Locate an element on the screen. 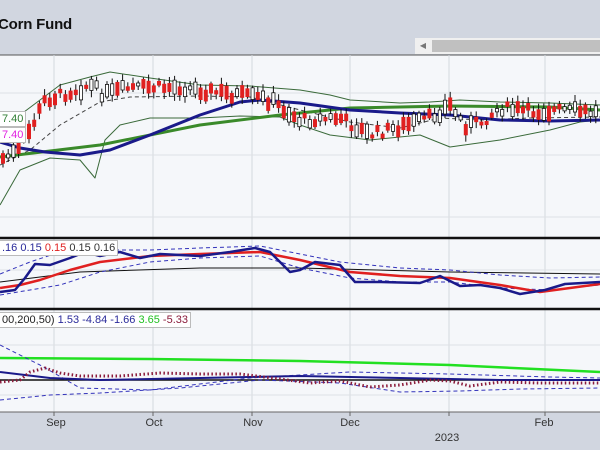 The height and width of the screenshot is (450, 600). x-tick-label: Dec is located at coordinates (350, 423).